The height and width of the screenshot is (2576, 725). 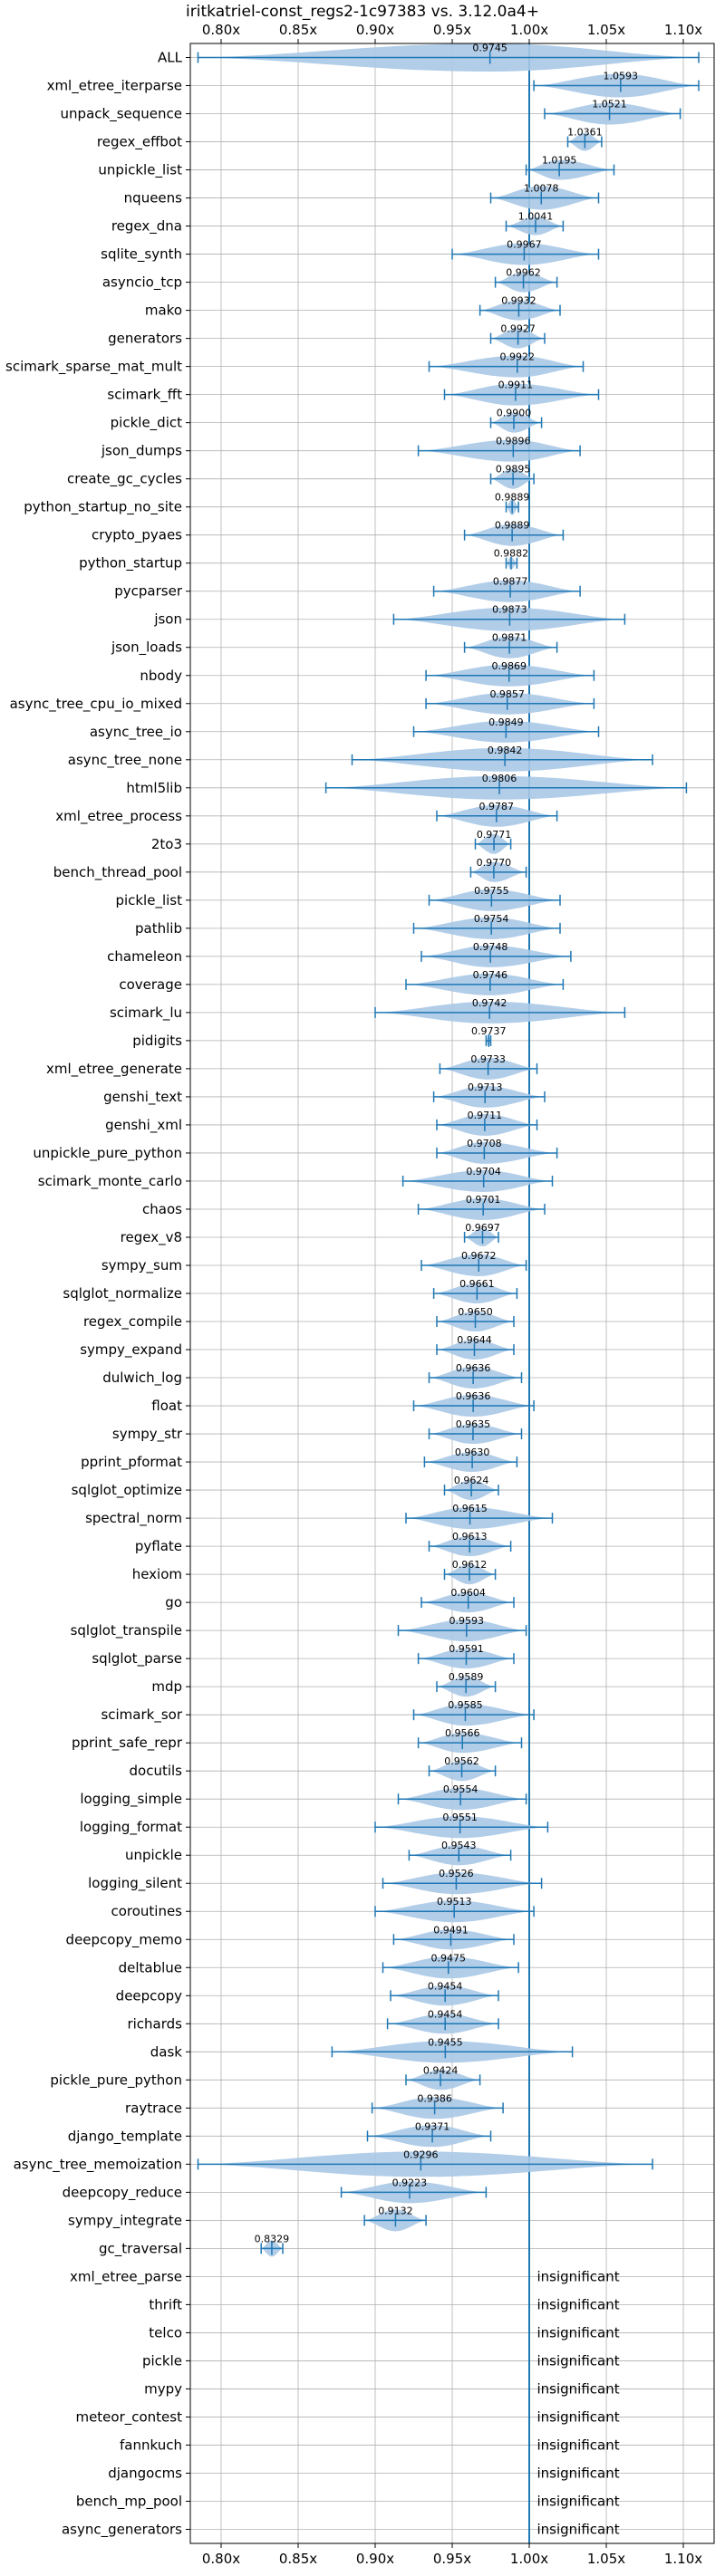 I want to click on category-label: pickle_pure_python, so click(x=116, y=2080).